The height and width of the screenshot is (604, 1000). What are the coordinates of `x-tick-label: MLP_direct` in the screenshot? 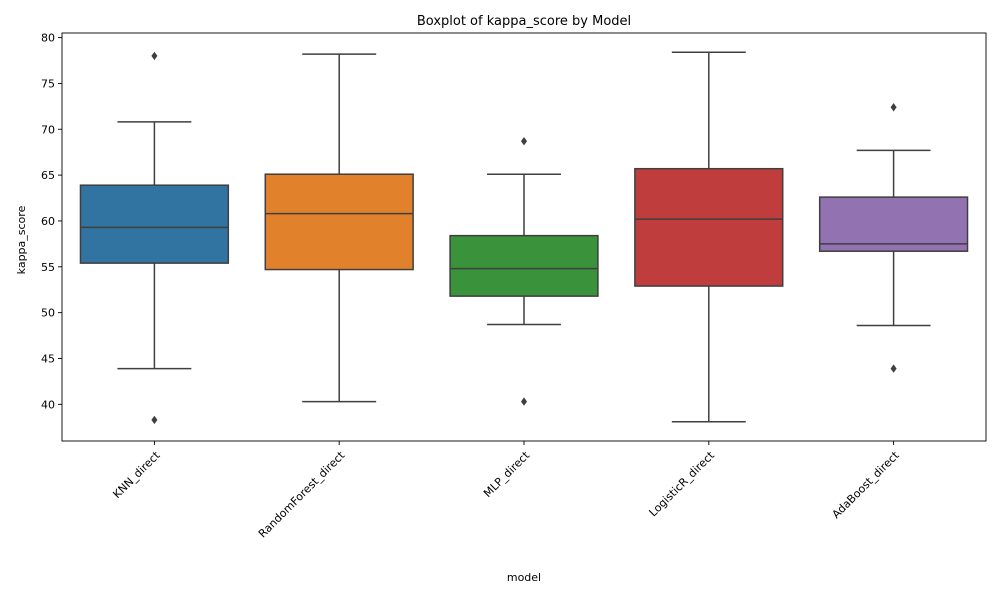 It's located at (507, 474).